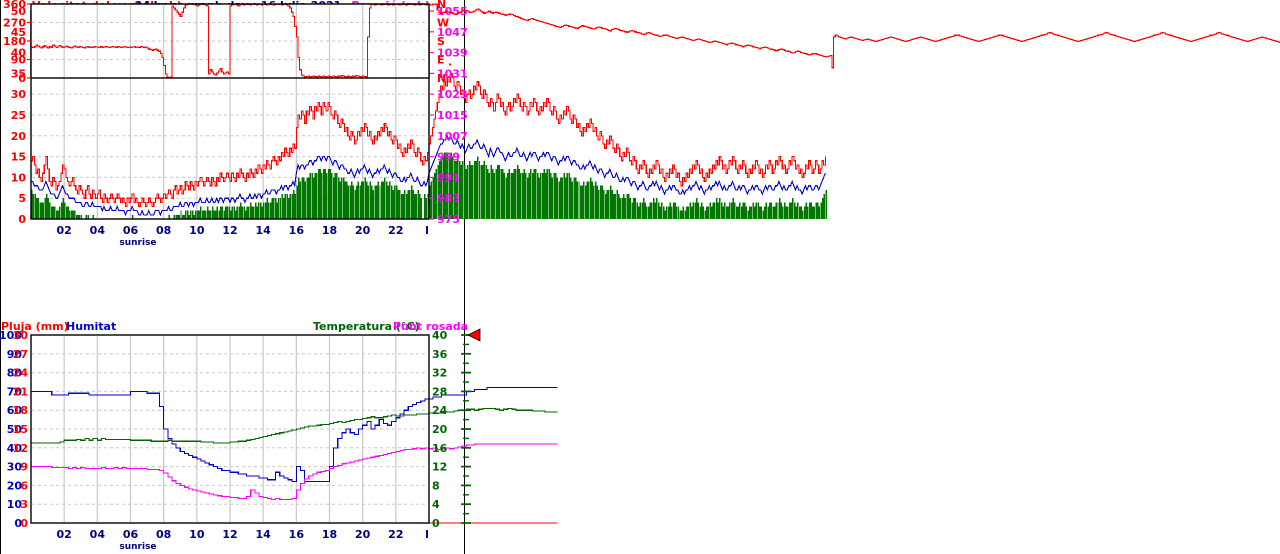 The image size is (1280, 554). I want to click on rain-axis-tick: 12, so click(20, 448).